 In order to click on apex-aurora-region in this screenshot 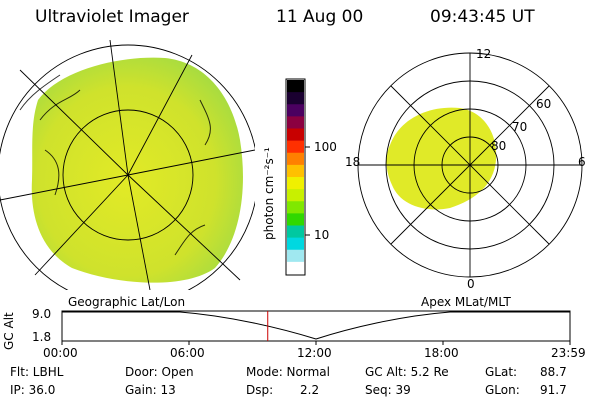, I will do `click(441, 158)`.